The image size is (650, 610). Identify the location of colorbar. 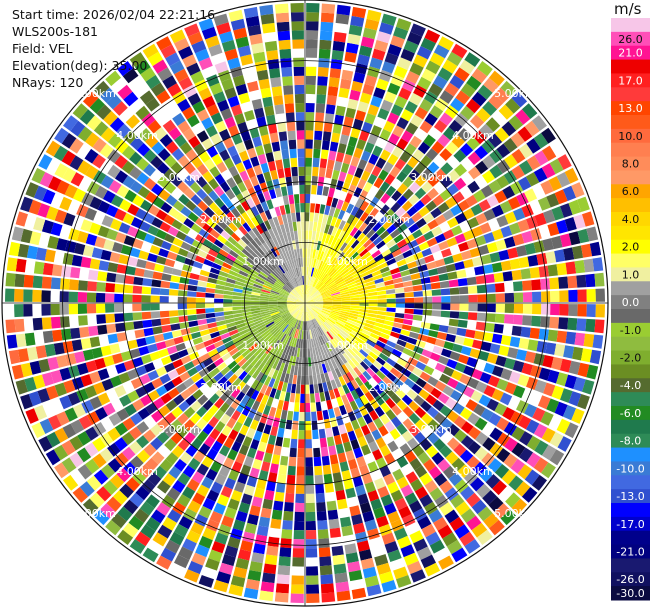
(630, 309).